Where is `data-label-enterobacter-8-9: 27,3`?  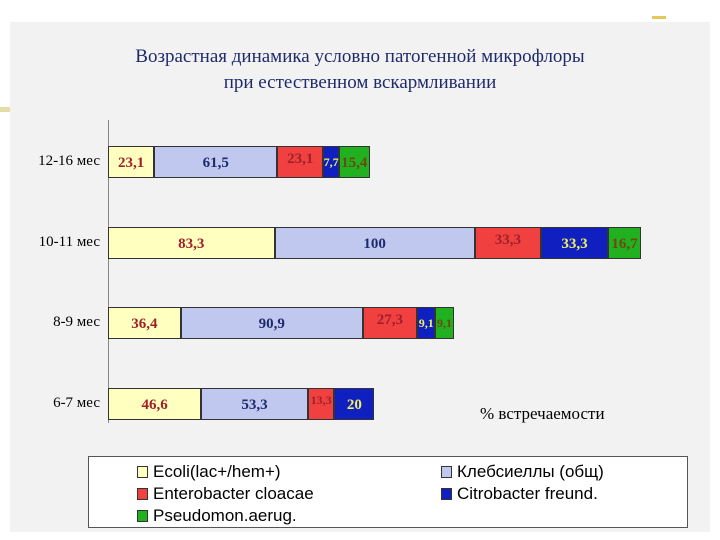 data-label-enterobacter-8-9: 27,3 is located at coordinates (390, 320).